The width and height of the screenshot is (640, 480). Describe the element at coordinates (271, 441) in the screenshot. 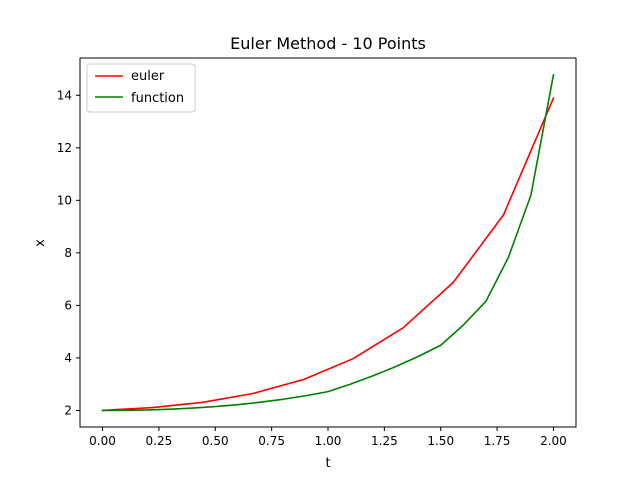

I see `x-tick-label: 0.75` at that location.